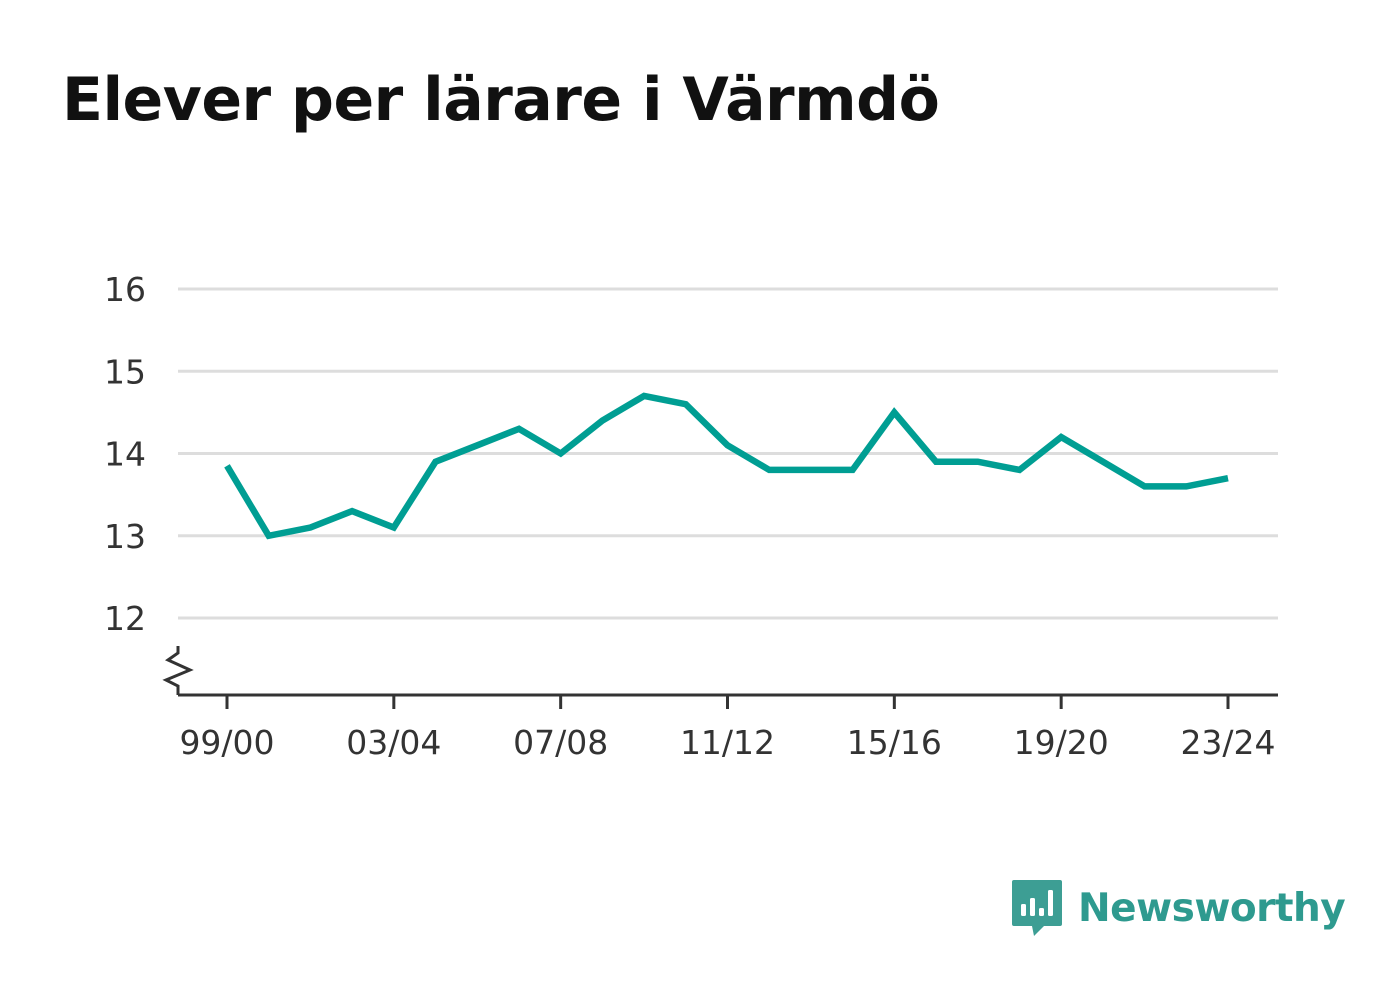  What do you see at coordinates (1061, 742) in the screenshot?
I see `x-tick-label: 19/20` at bounding box center [1061, 742].